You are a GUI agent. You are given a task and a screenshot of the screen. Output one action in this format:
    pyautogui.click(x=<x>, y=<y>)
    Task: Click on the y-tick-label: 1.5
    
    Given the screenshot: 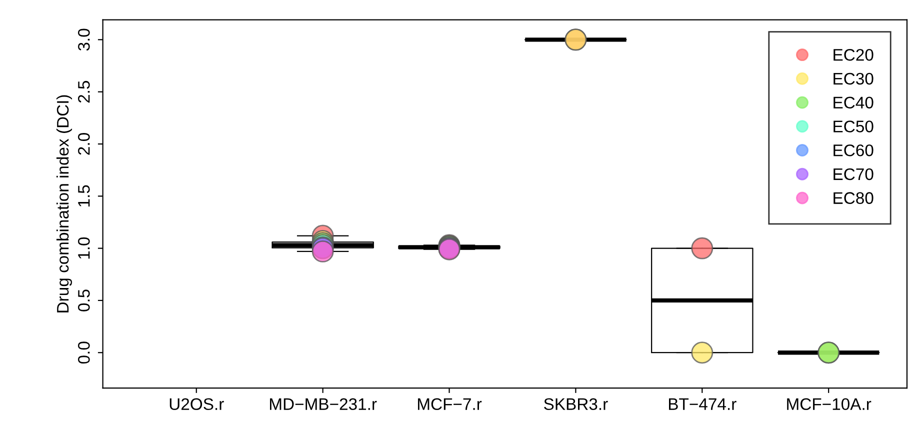 What is the action you would take?
    pyautogui.click(x=84, y=195)
    